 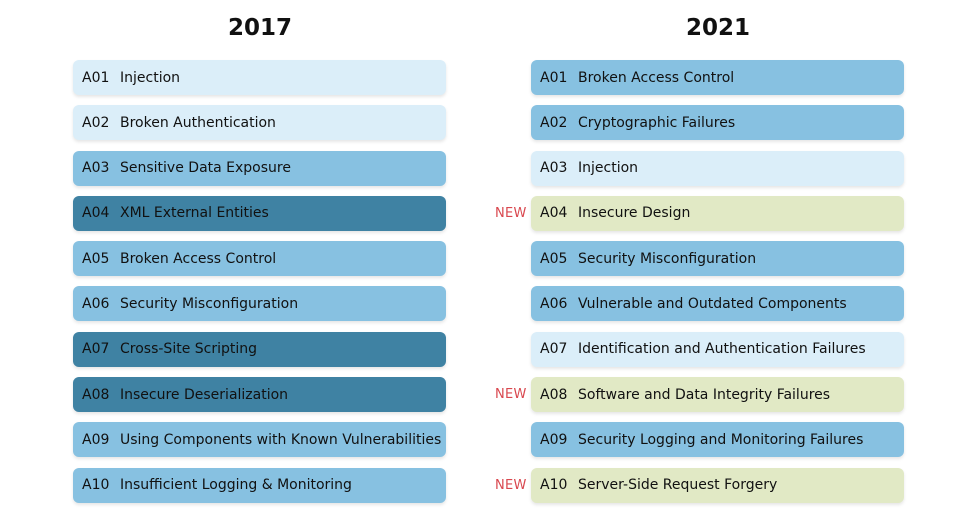 I want to click on risk-item-2017-a03: A03 Sensitive Data Exposure, so click(x=259, y=168).